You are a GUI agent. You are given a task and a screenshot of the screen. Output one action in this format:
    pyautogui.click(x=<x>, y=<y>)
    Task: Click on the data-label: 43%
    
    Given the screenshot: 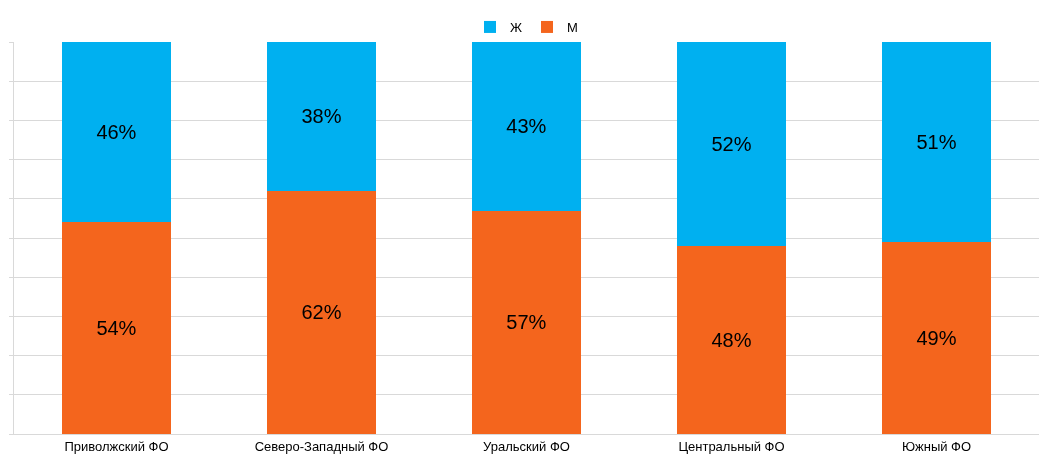 What is the action you would take?
    pyautogui.click(x=526, y=126)
    